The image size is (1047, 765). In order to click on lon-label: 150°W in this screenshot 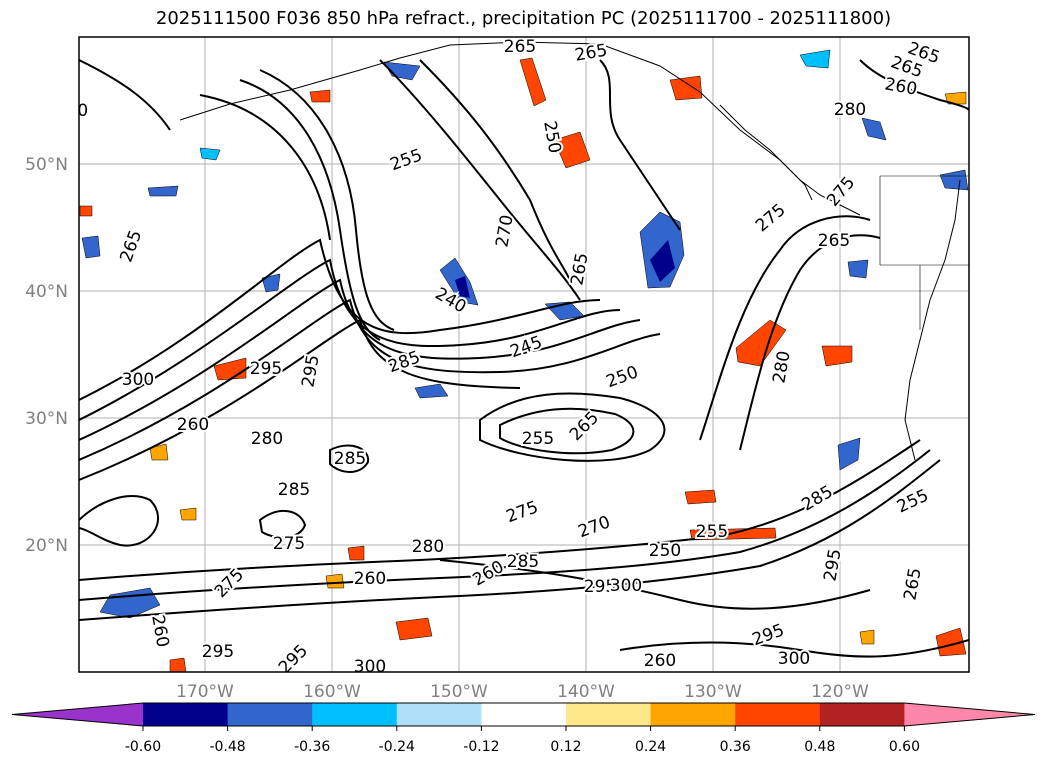, I will do `click(459, 692)`.